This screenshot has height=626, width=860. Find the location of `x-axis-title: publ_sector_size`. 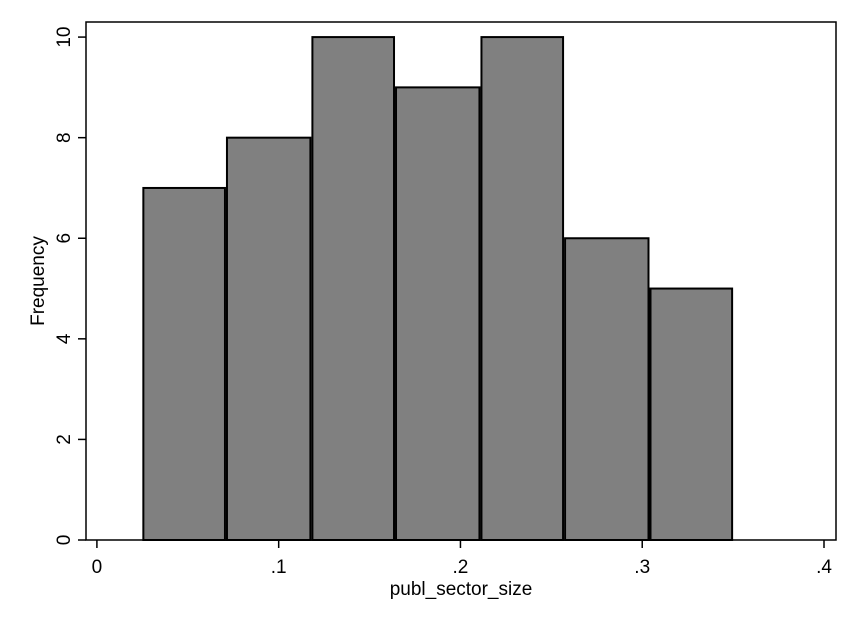

x-axis-title: publ_sector_size is located at coordinates (461, 589).